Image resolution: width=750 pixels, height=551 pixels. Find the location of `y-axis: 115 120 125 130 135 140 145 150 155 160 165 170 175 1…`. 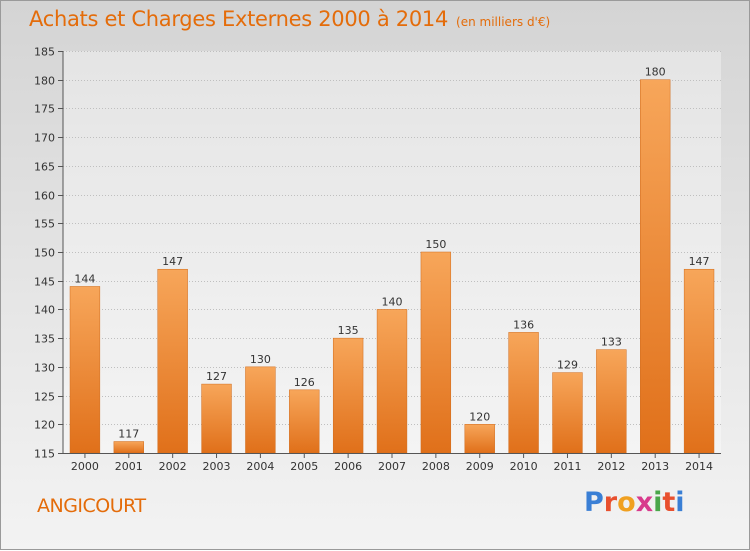

y-axis: 115 120 125 130 135 140 145 150 155 160 165 170 175 1… is located at coordinates (49, 253).